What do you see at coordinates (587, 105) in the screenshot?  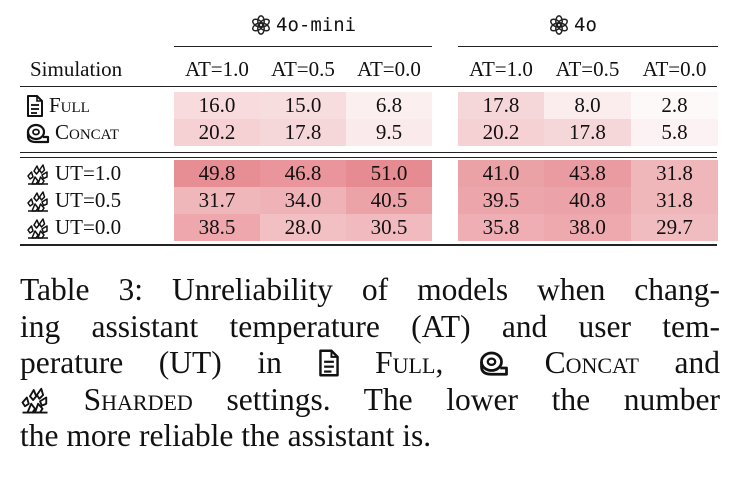 I see `table-cell: 8.0` at bounding box center [587, 105].